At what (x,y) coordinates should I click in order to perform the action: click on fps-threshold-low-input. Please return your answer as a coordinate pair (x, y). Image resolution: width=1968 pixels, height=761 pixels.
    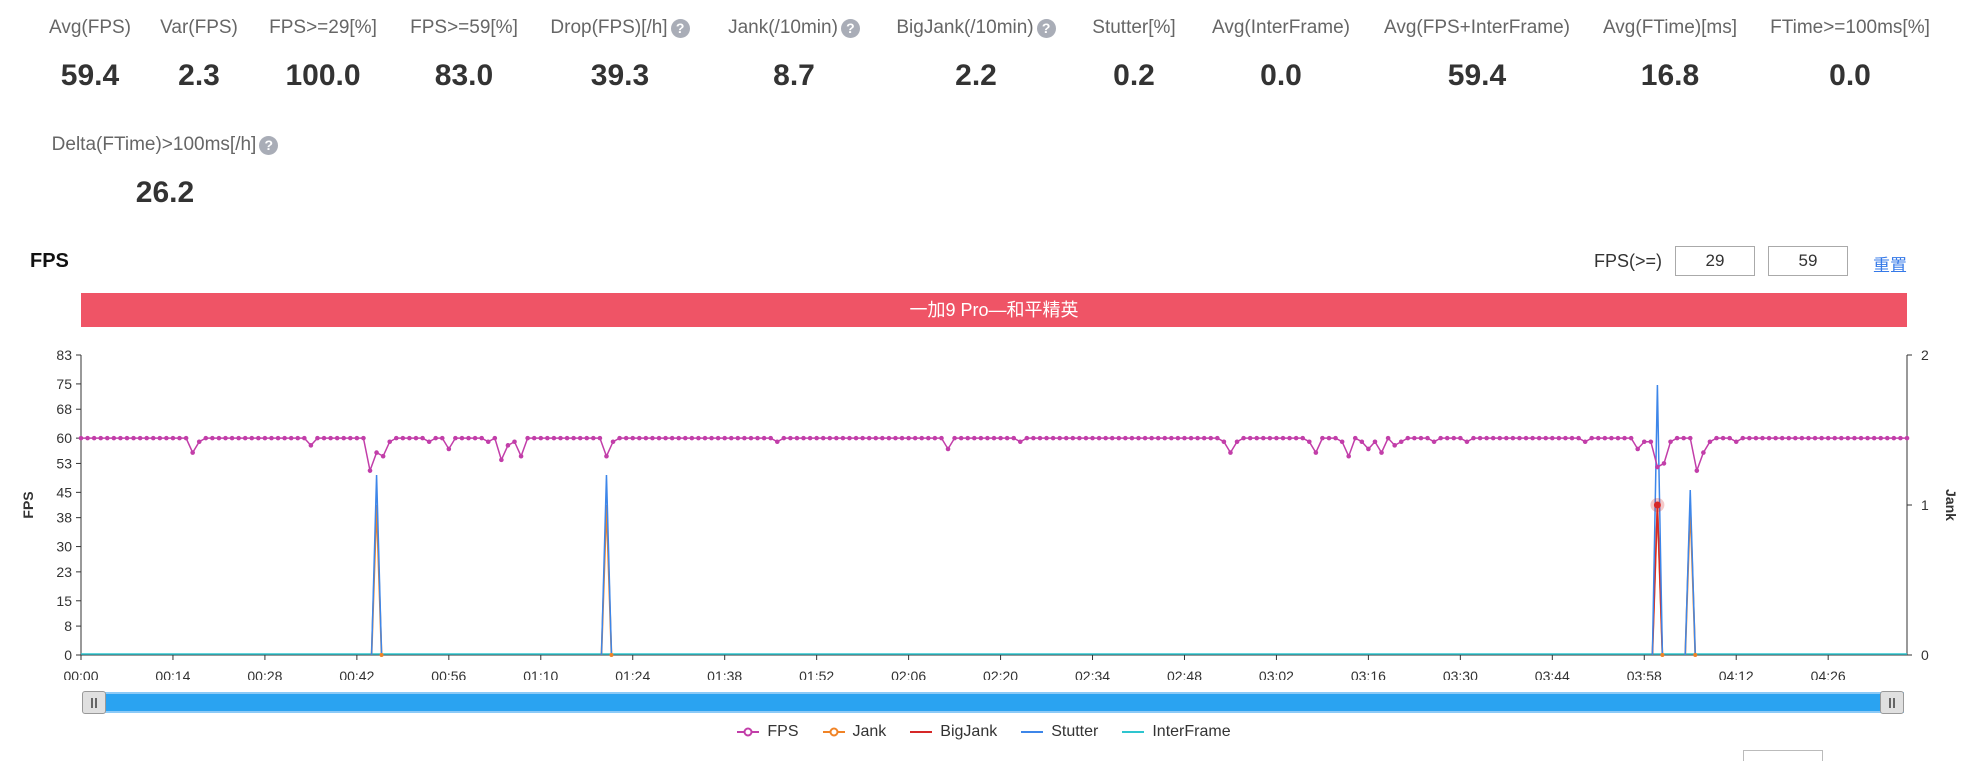
    Looking at the image, I should click on (1715, 261).